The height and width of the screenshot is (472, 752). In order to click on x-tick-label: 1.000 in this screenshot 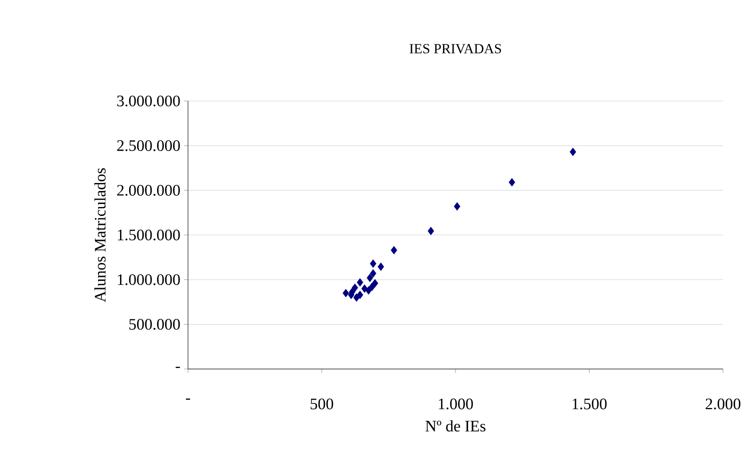, I will do `click(455, 404)`.